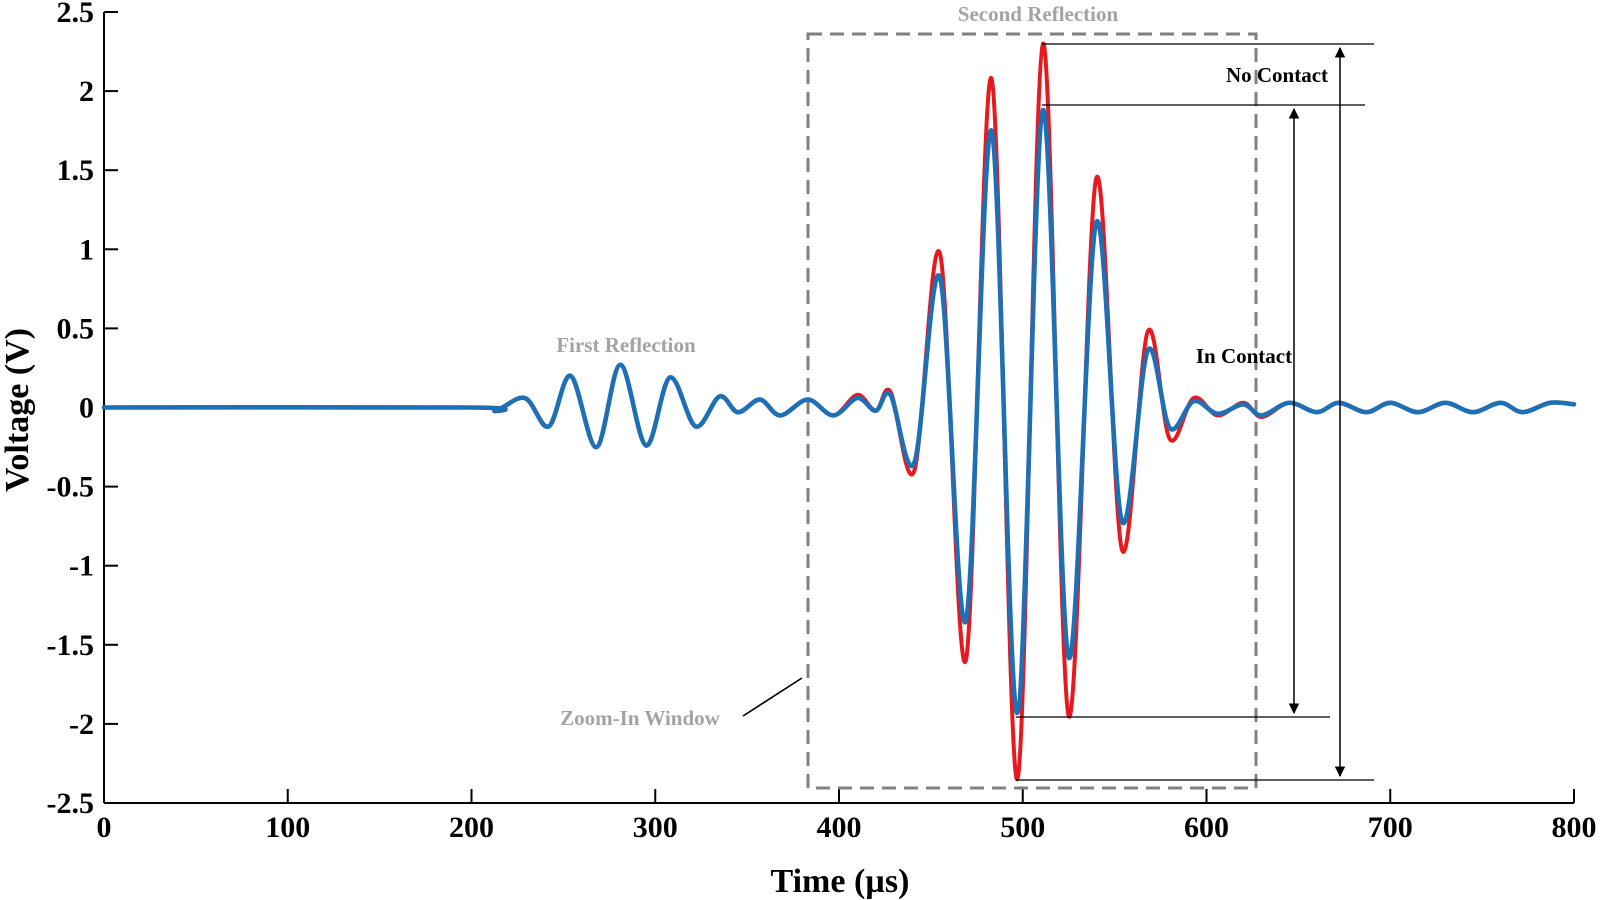 The height and width of the screenshot is (900, 1600). What do you see at coordinates (1206, 827) in the screenshot?
I see `x-tick-label: 600` at bounding box center [1206, 827].